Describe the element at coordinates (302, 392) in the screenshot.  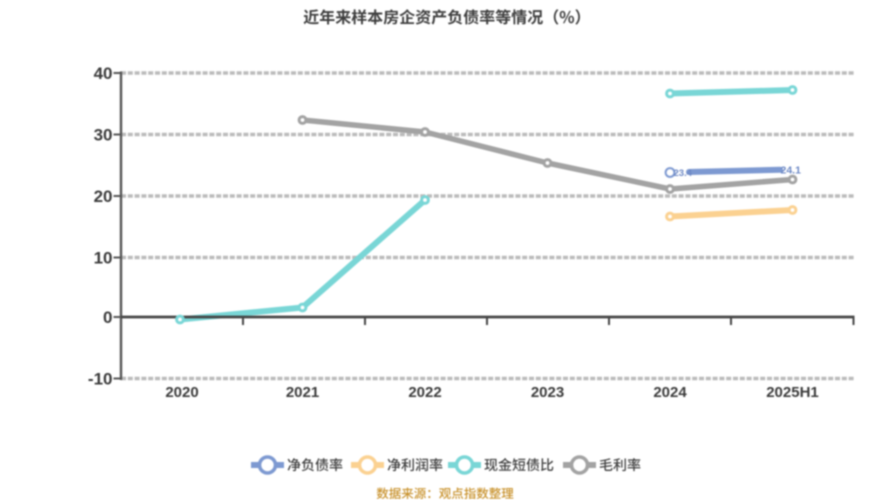
I see `svg-text: 2021` at that location.